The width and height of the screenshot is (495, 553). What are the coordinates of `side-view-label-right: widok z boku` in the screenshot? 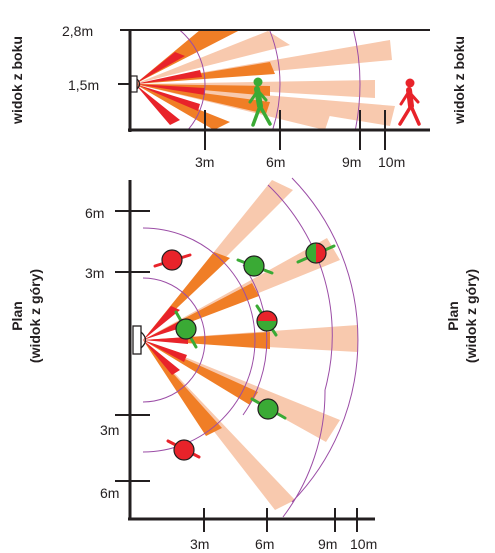 It's located at (459, 80).